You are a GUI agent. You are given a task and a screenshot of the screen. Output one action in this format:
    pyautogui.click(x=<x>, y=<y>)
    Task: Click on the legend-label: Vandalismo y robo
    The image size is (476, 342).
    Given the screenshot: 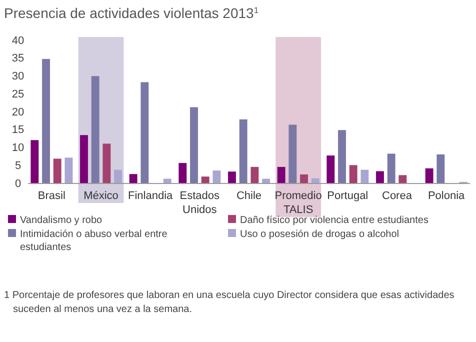 What is the action you would take?
    pyautogui.click(x=61, y=220)
    